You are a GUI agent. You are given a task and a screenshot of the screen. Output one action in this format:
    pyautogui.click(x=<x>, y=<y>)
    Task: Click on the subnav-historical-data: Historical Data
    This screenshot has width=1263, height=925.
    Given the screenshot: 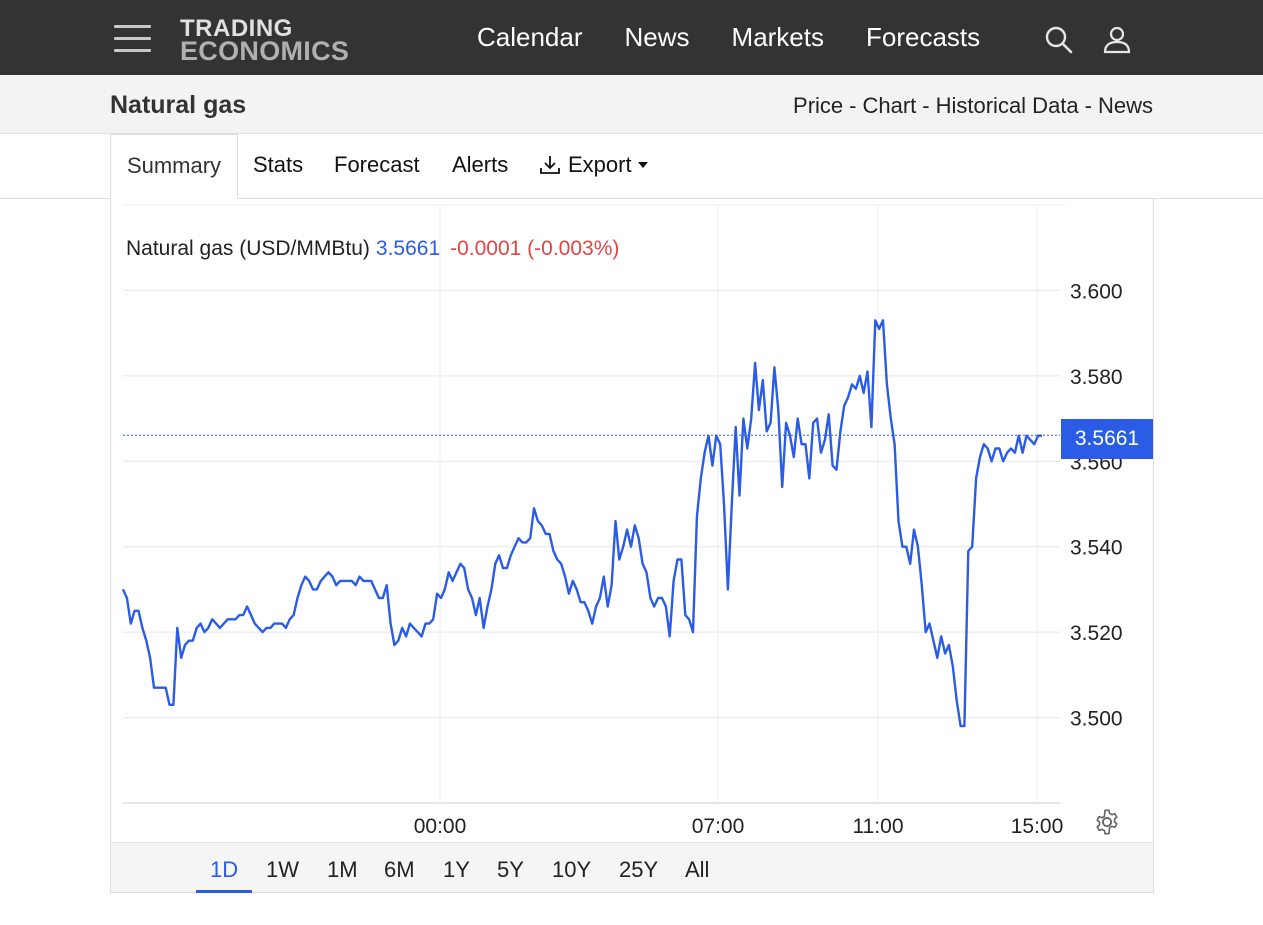 What is the action you would take?
    pyautogui.click(x=1007, y=105)
    